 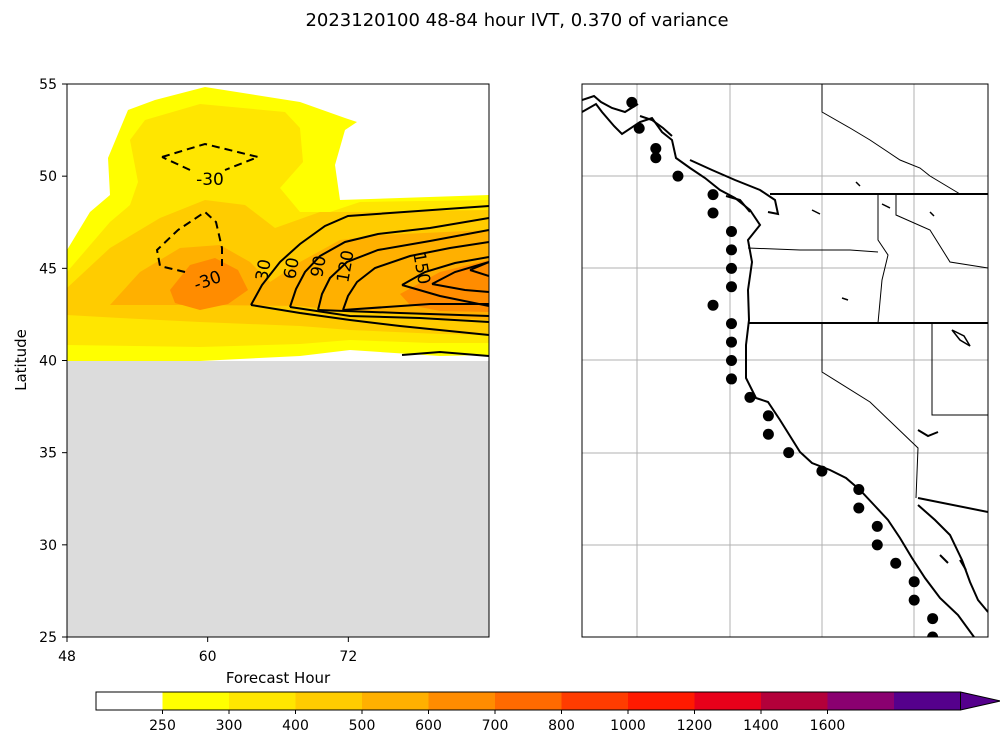 What do you see at coordinates (263, 270) in the screenshot?
I see `contour-label: 30` at bounding box center [263, 270].